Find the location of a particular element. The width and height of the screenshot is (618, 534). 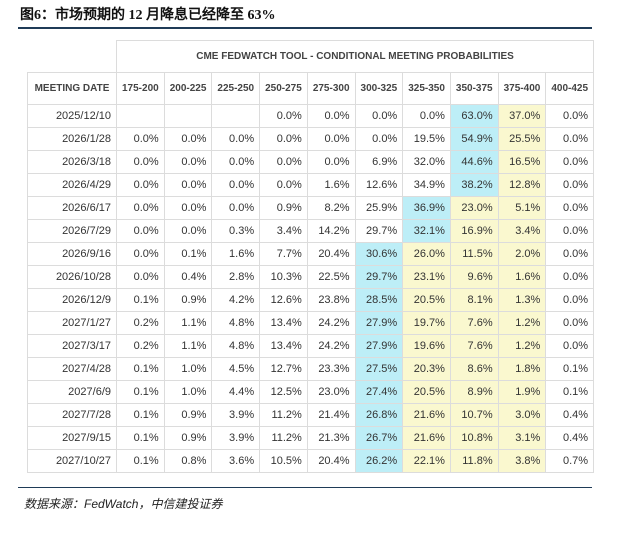

column-header: 225-250 is located at coordinates (236, 88).